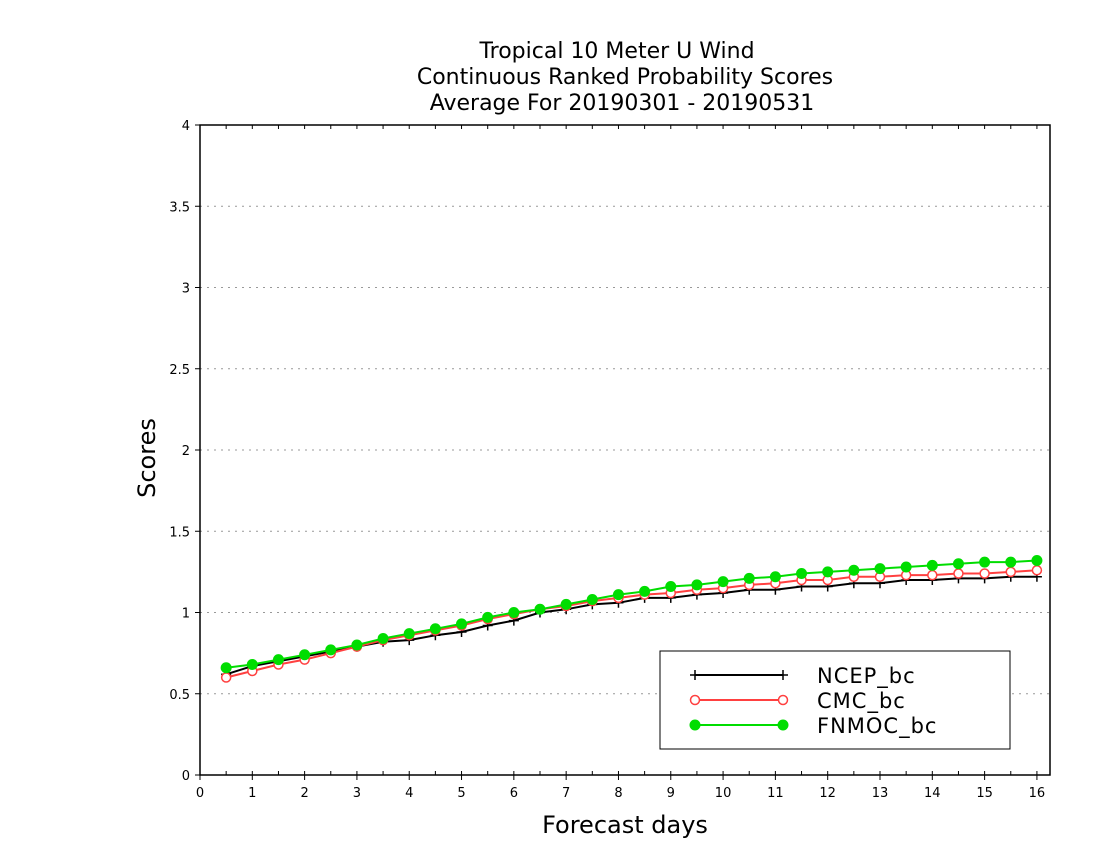  I want to click on series-layer, so click(631, 619).